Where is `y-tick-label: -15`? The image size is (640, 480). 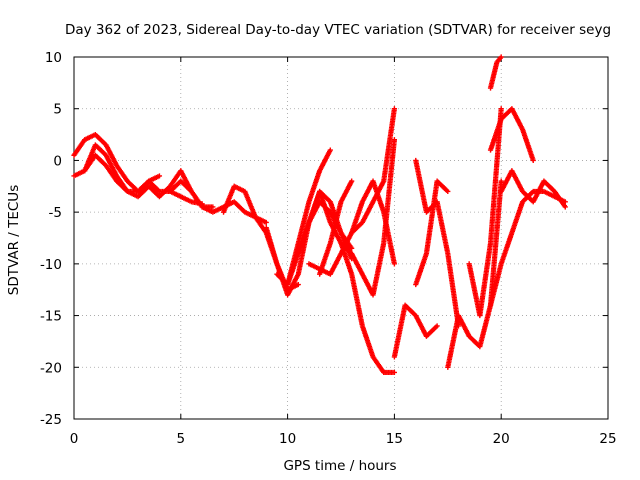
y-tick-label: -15 is located at coordinates (51, 317).